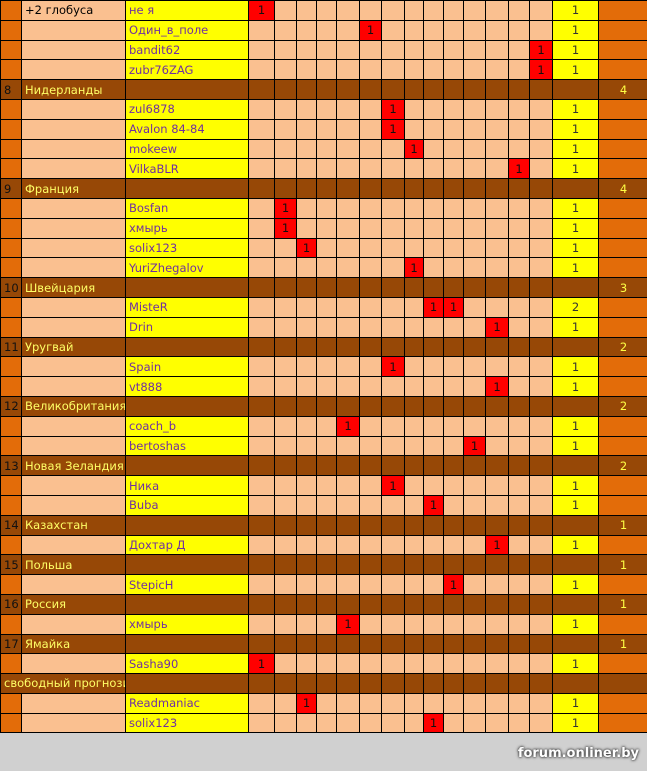 The width and height of the screenshot is (647, 771). What do you see at coordinates (323, 268) in the screenshot?
I see `player-row: YuriZhegalov 1 1` at bounding box center [323, 268].